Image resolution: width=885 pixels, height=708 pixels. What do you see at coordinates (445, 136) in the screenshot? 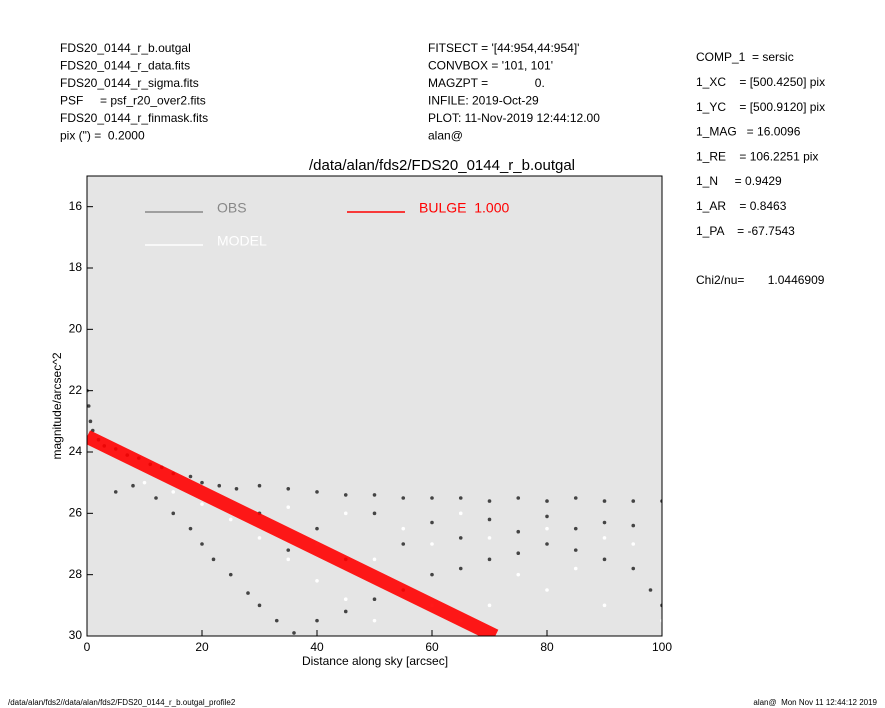
I see `header-mid-line: alan@` at bounding box center [445, 136].